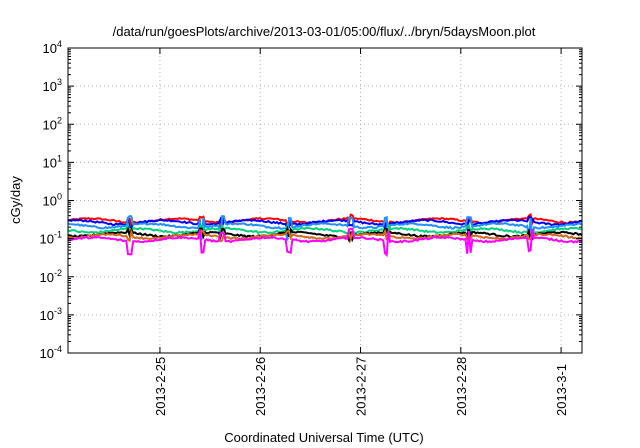 This screenshot has height=448, width=640. Describe the element at coordinates (361, 386) in the screenshot. I see `x-tick-label: 2013-2-27` at that location.